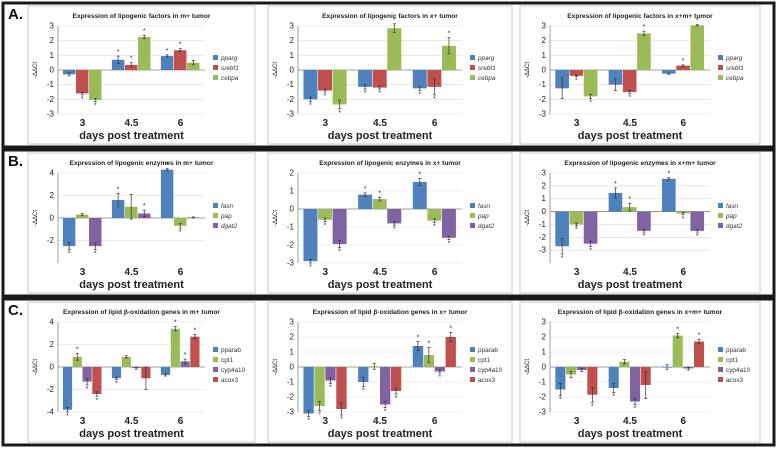  What do you see at coordinates (684, 123) in the screenshot?
I see `x-tick-label: 6` at bounding box center [684, 123].